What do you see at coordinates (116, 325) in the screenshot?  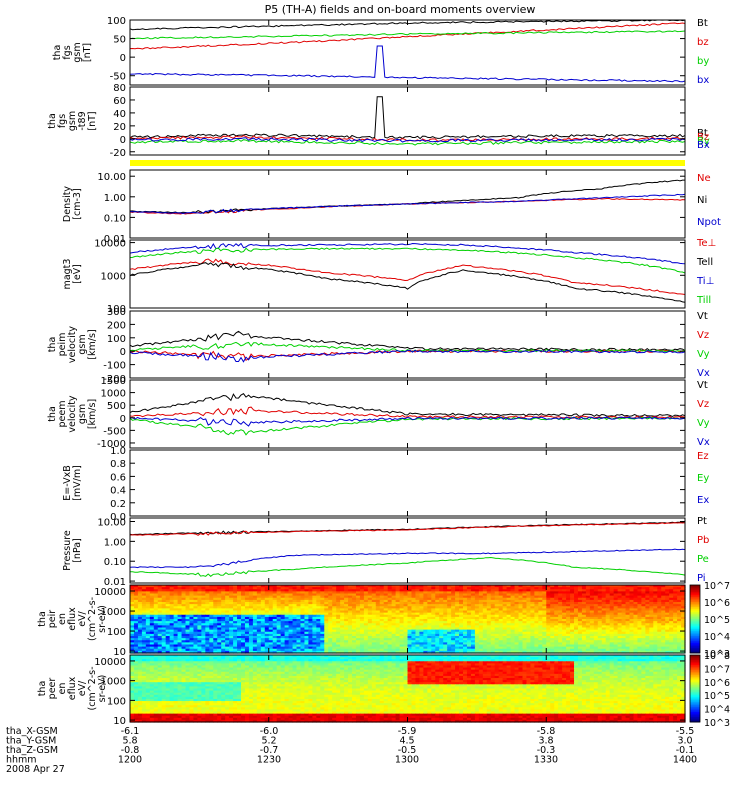 I see `ytick-label: 200` at bounding box center [116, 325].